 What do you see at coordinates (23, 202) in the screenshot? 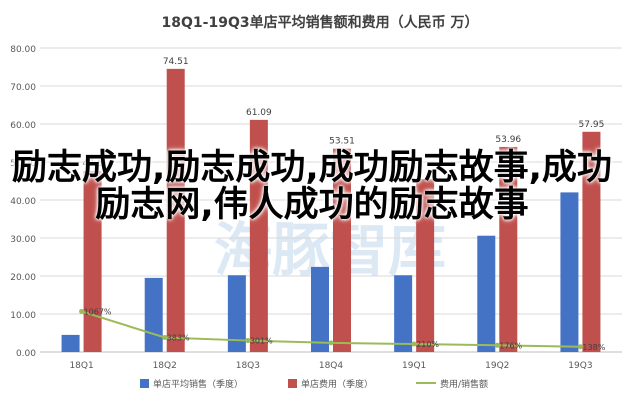
I see `y-tick-label: 40.00` at bounding box center [23, 202].